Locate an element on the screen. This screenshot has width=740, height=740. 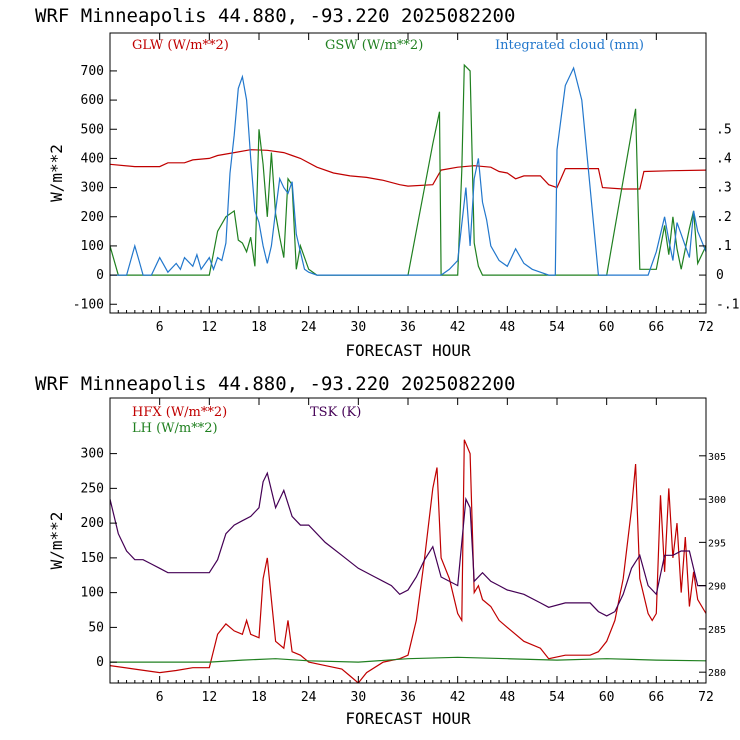
legend-entry: GSW (W/m**2) is located at coordinates (374, 45).